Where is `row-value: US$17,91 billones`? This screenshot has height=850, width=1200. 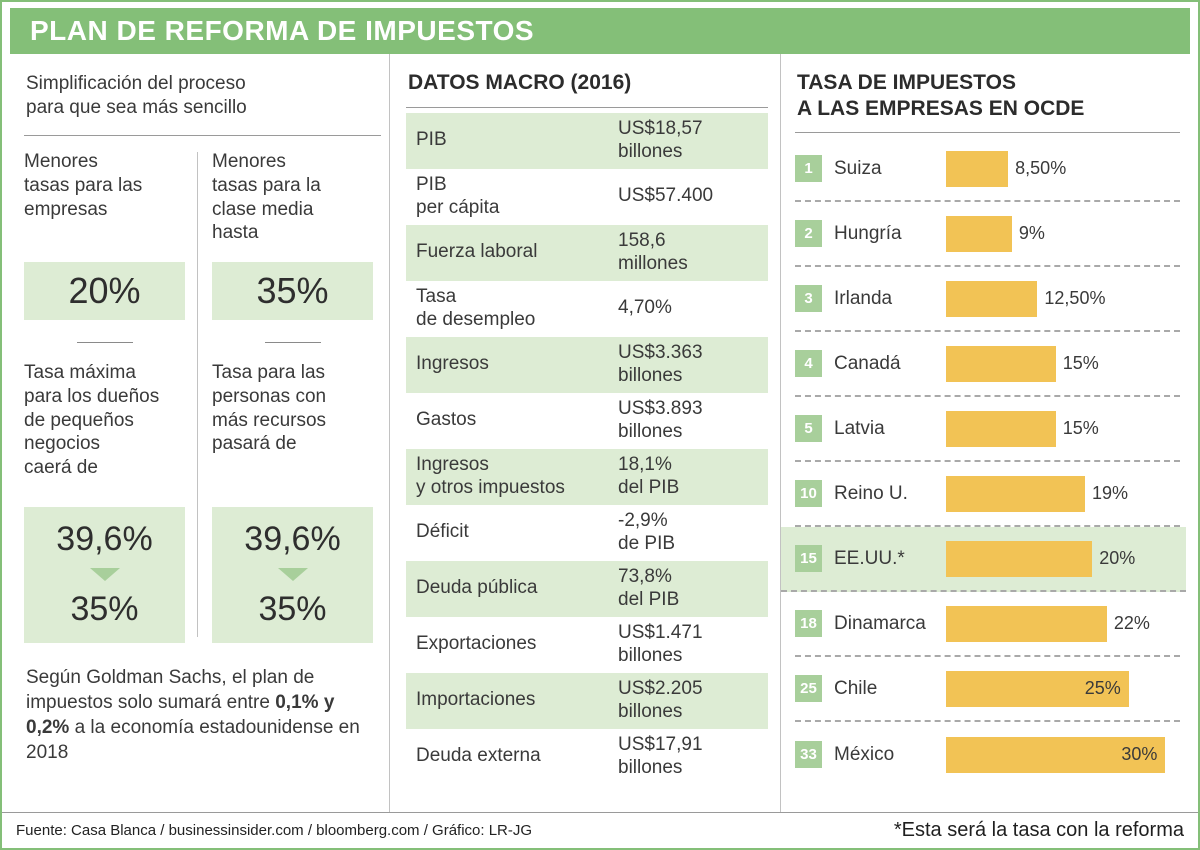
row-value: US$17,91 billones is located at coordinates (660, 755).